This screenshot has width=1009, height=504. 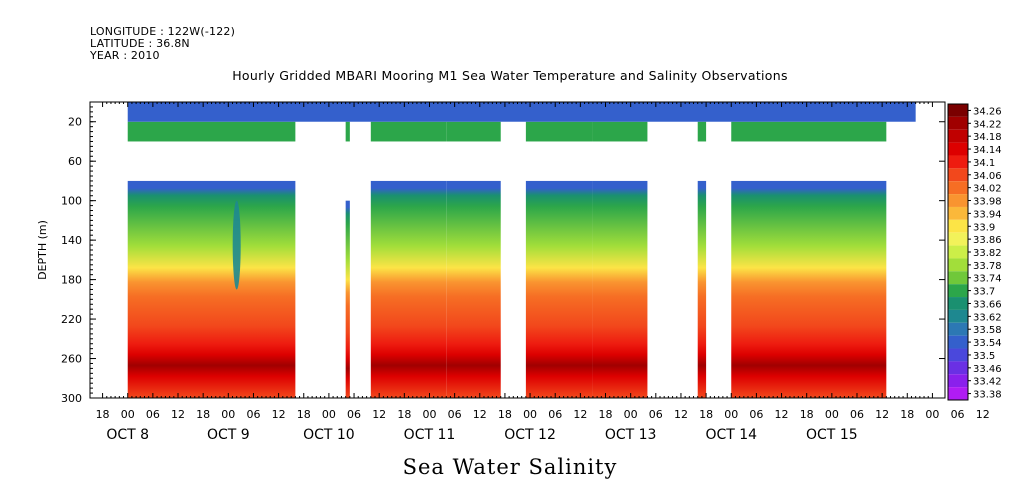 I want to click on colorbar-label: 33.38, so click(x=987, y=395).